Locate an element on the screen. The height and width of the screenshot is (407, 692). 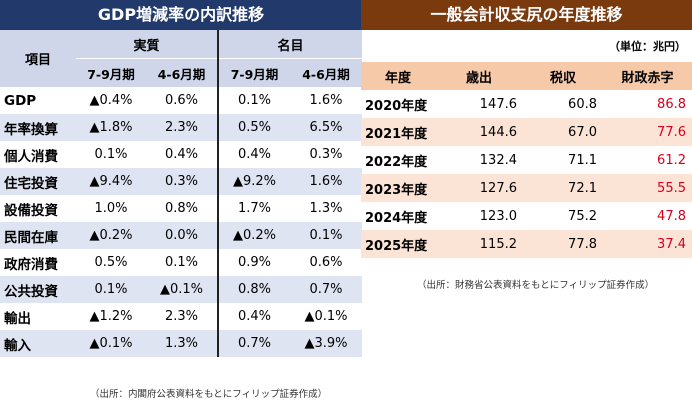
table-cell: 37.4 is located at coordinates (647, 244).